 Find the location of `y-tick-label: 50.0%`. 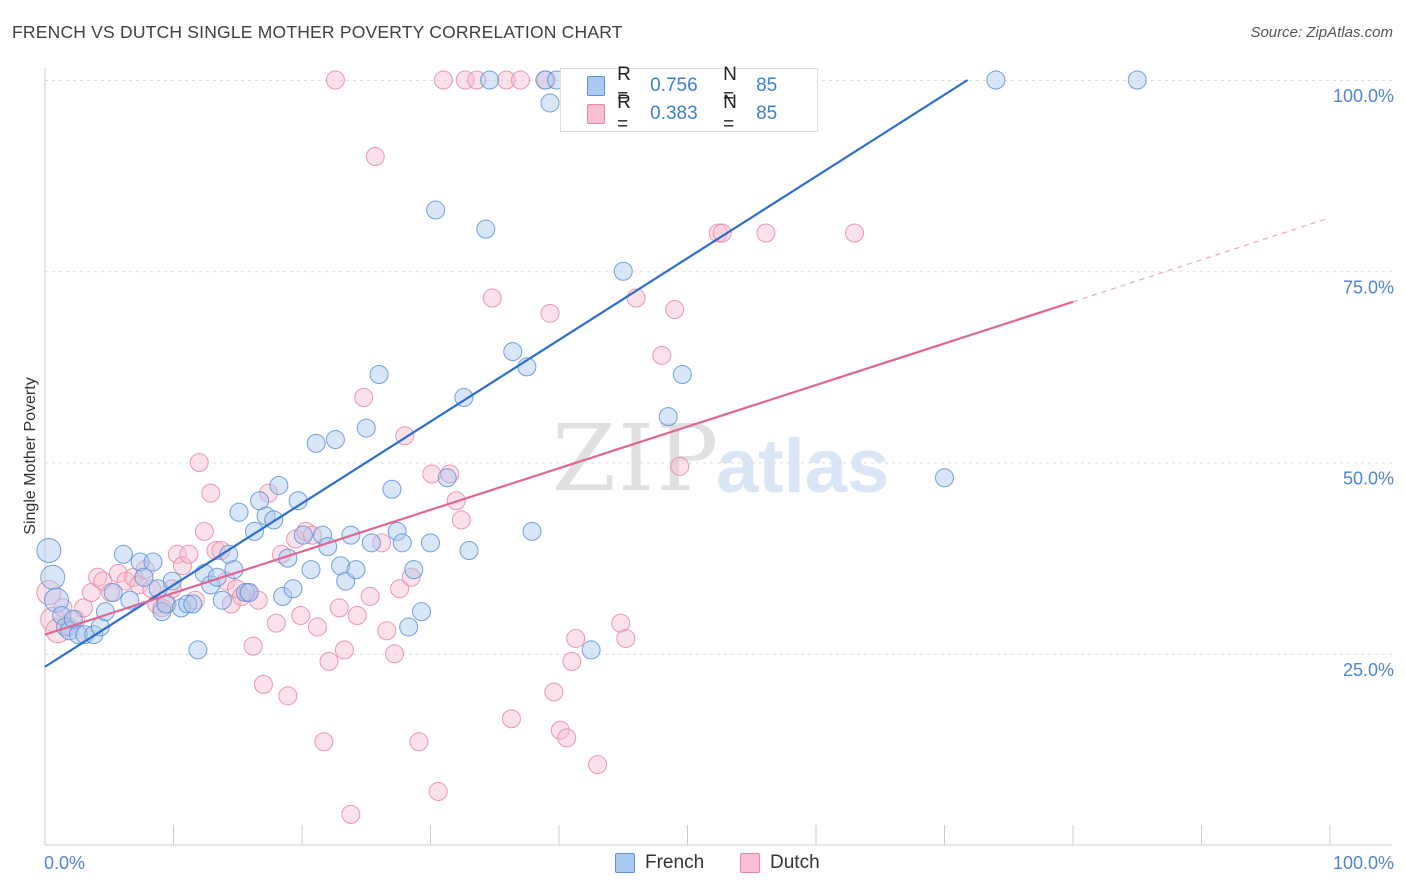

y-tick-label: 50.0% is located at coordinates (1368, 479).